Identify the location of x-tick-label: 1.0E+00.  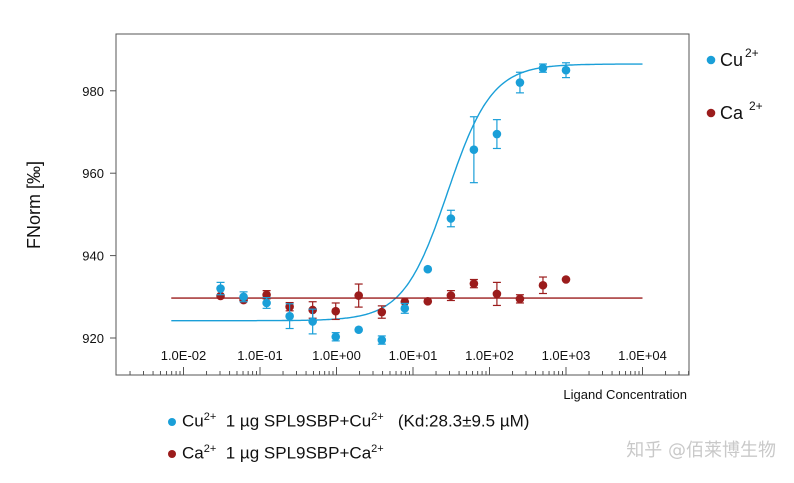
(336, 355).